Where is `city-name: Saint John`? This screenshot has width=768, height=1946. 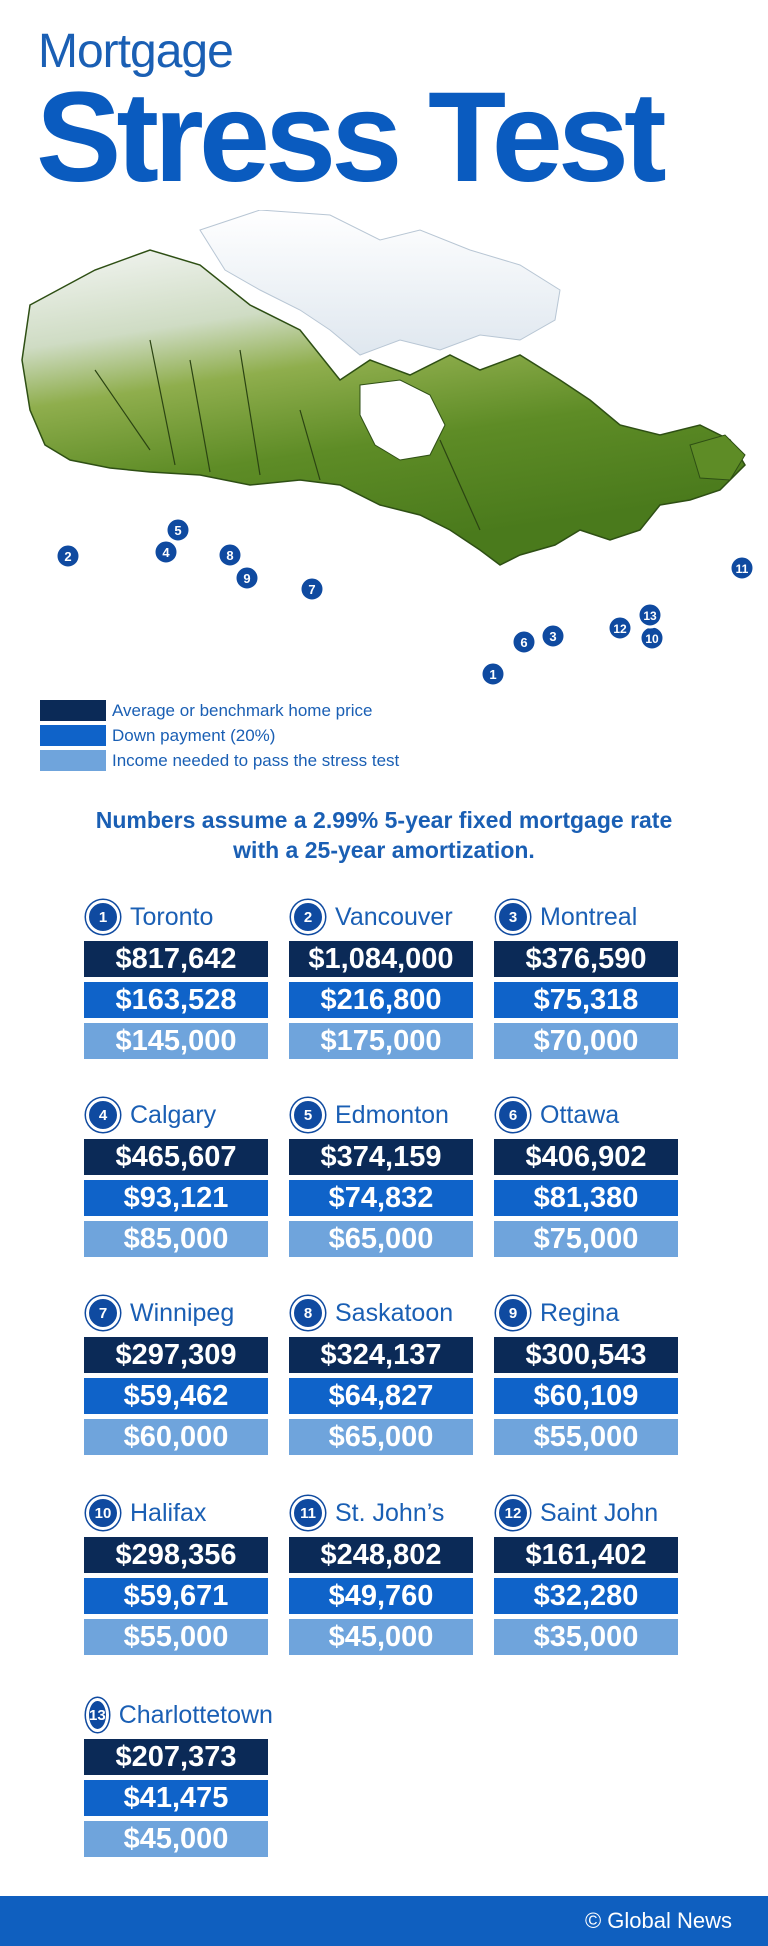 city-name: Saint John is located at coordinates (599, 1512).